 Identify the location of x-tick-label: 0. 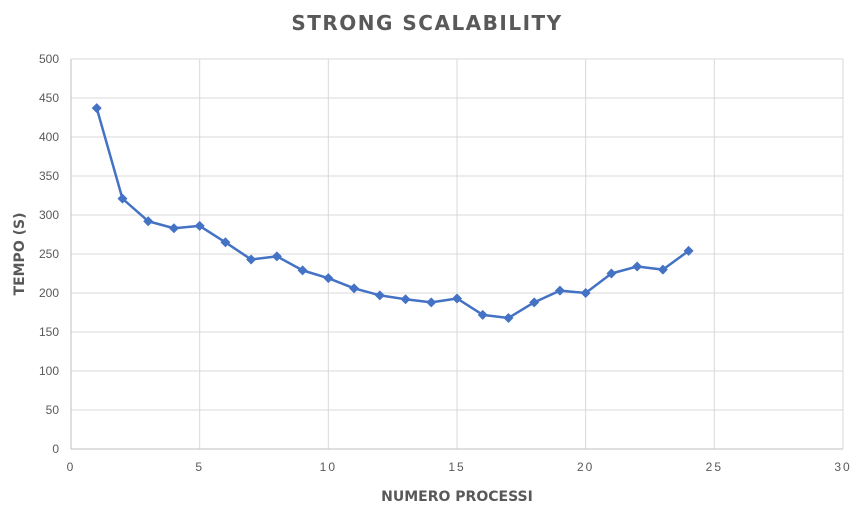
(71, 467).